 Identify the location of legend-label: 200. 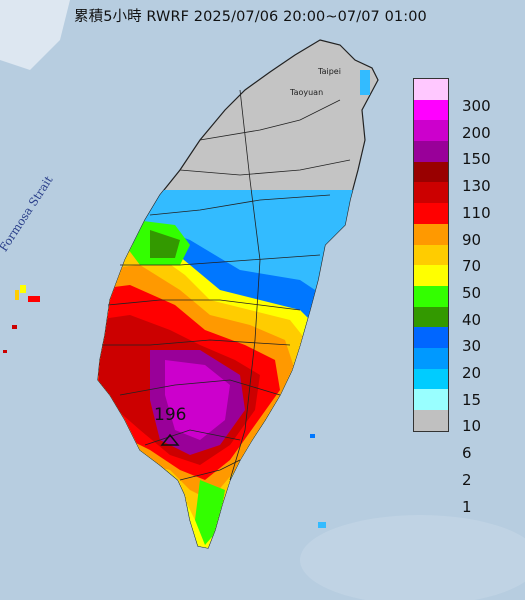
(476, 132).